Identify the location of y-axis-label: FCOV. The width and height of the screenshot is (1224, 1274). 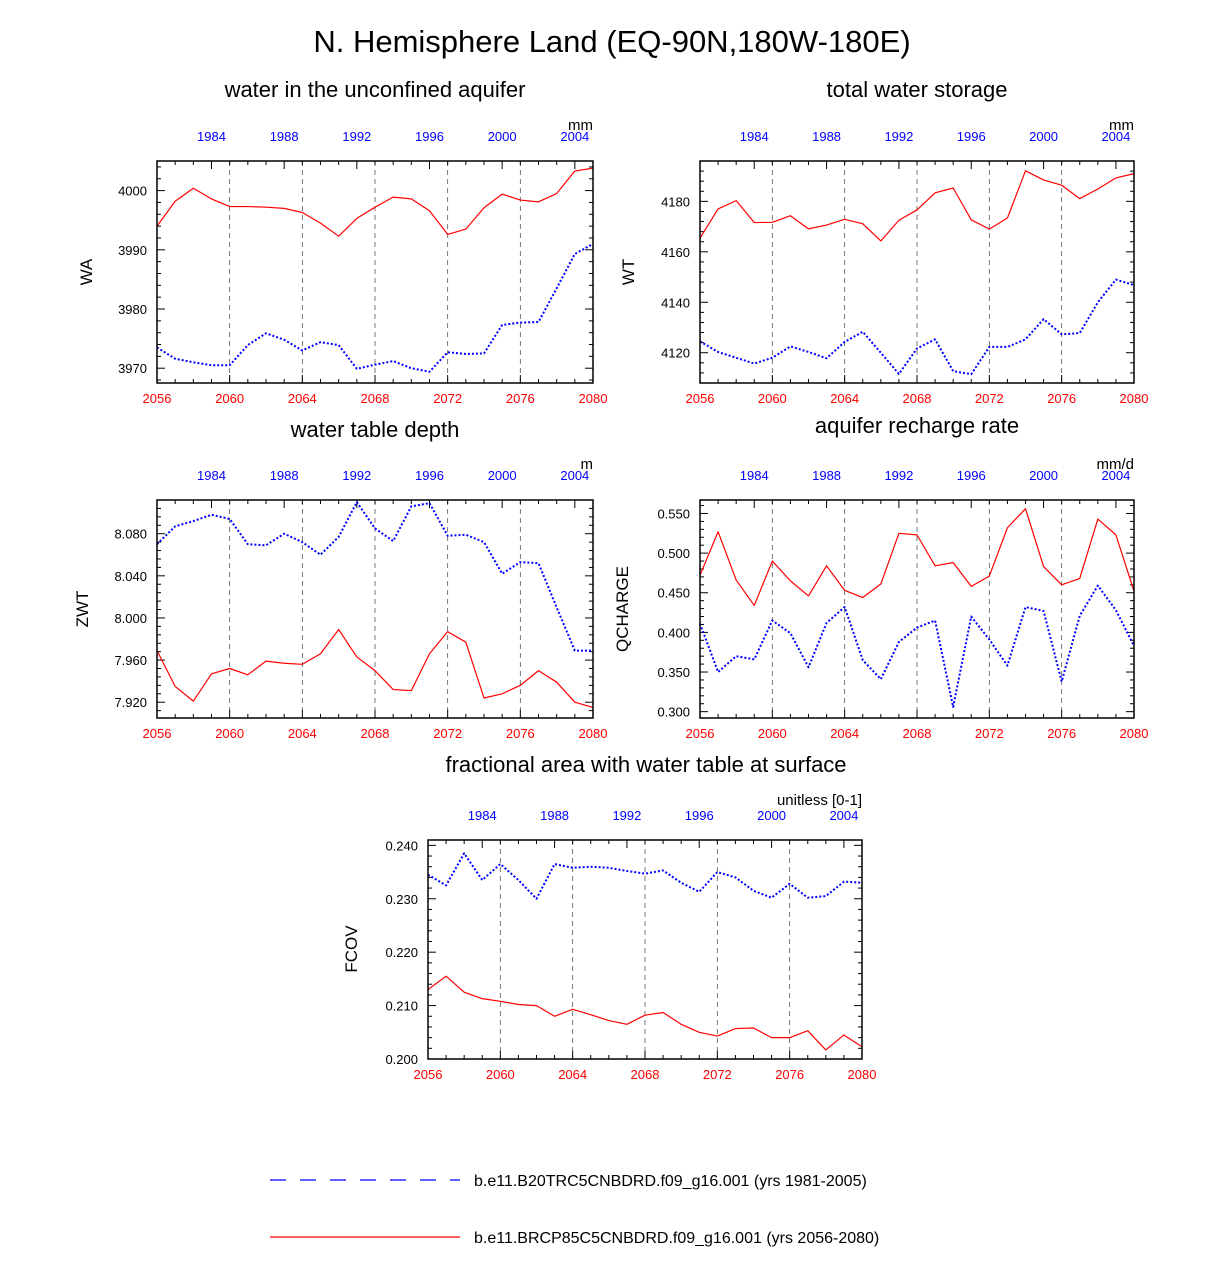
(351, 949).